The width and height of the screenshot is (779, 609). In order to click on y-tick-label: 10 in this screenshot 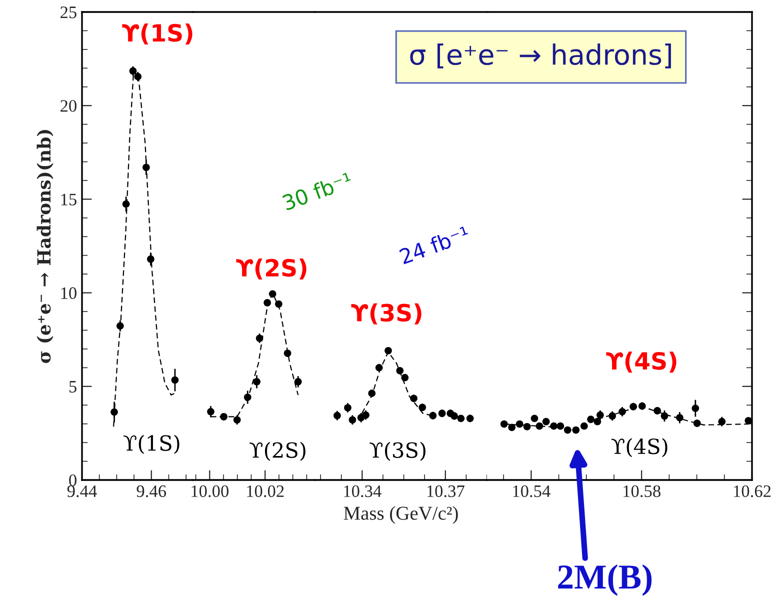, I will do `click(68, 293)`.